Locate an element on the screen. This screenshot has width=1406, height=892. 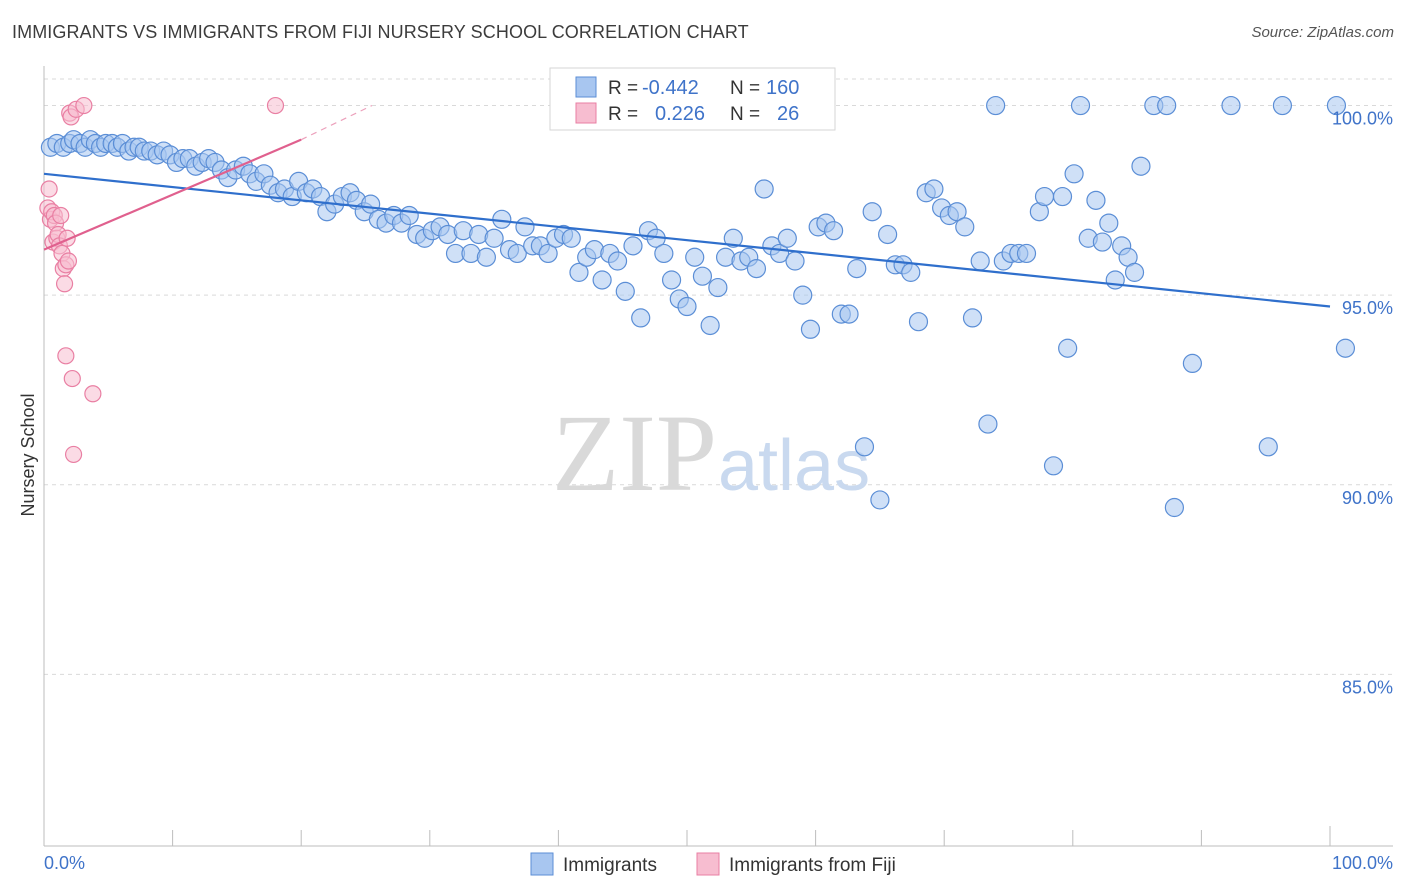
legend-swatch-fiji is located at coordinates (586, 113).